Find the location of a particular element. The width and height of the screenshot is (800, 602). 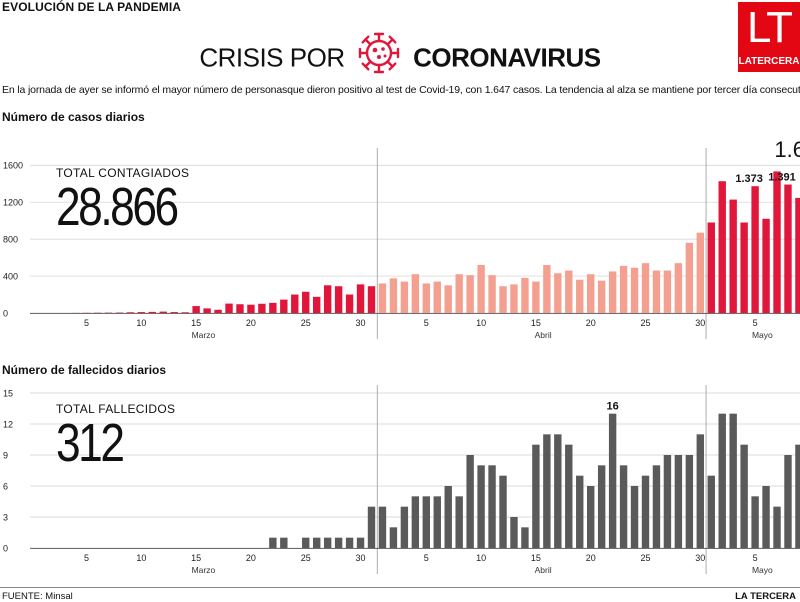

logo-letters: LT is located at coordinates (769, 28).